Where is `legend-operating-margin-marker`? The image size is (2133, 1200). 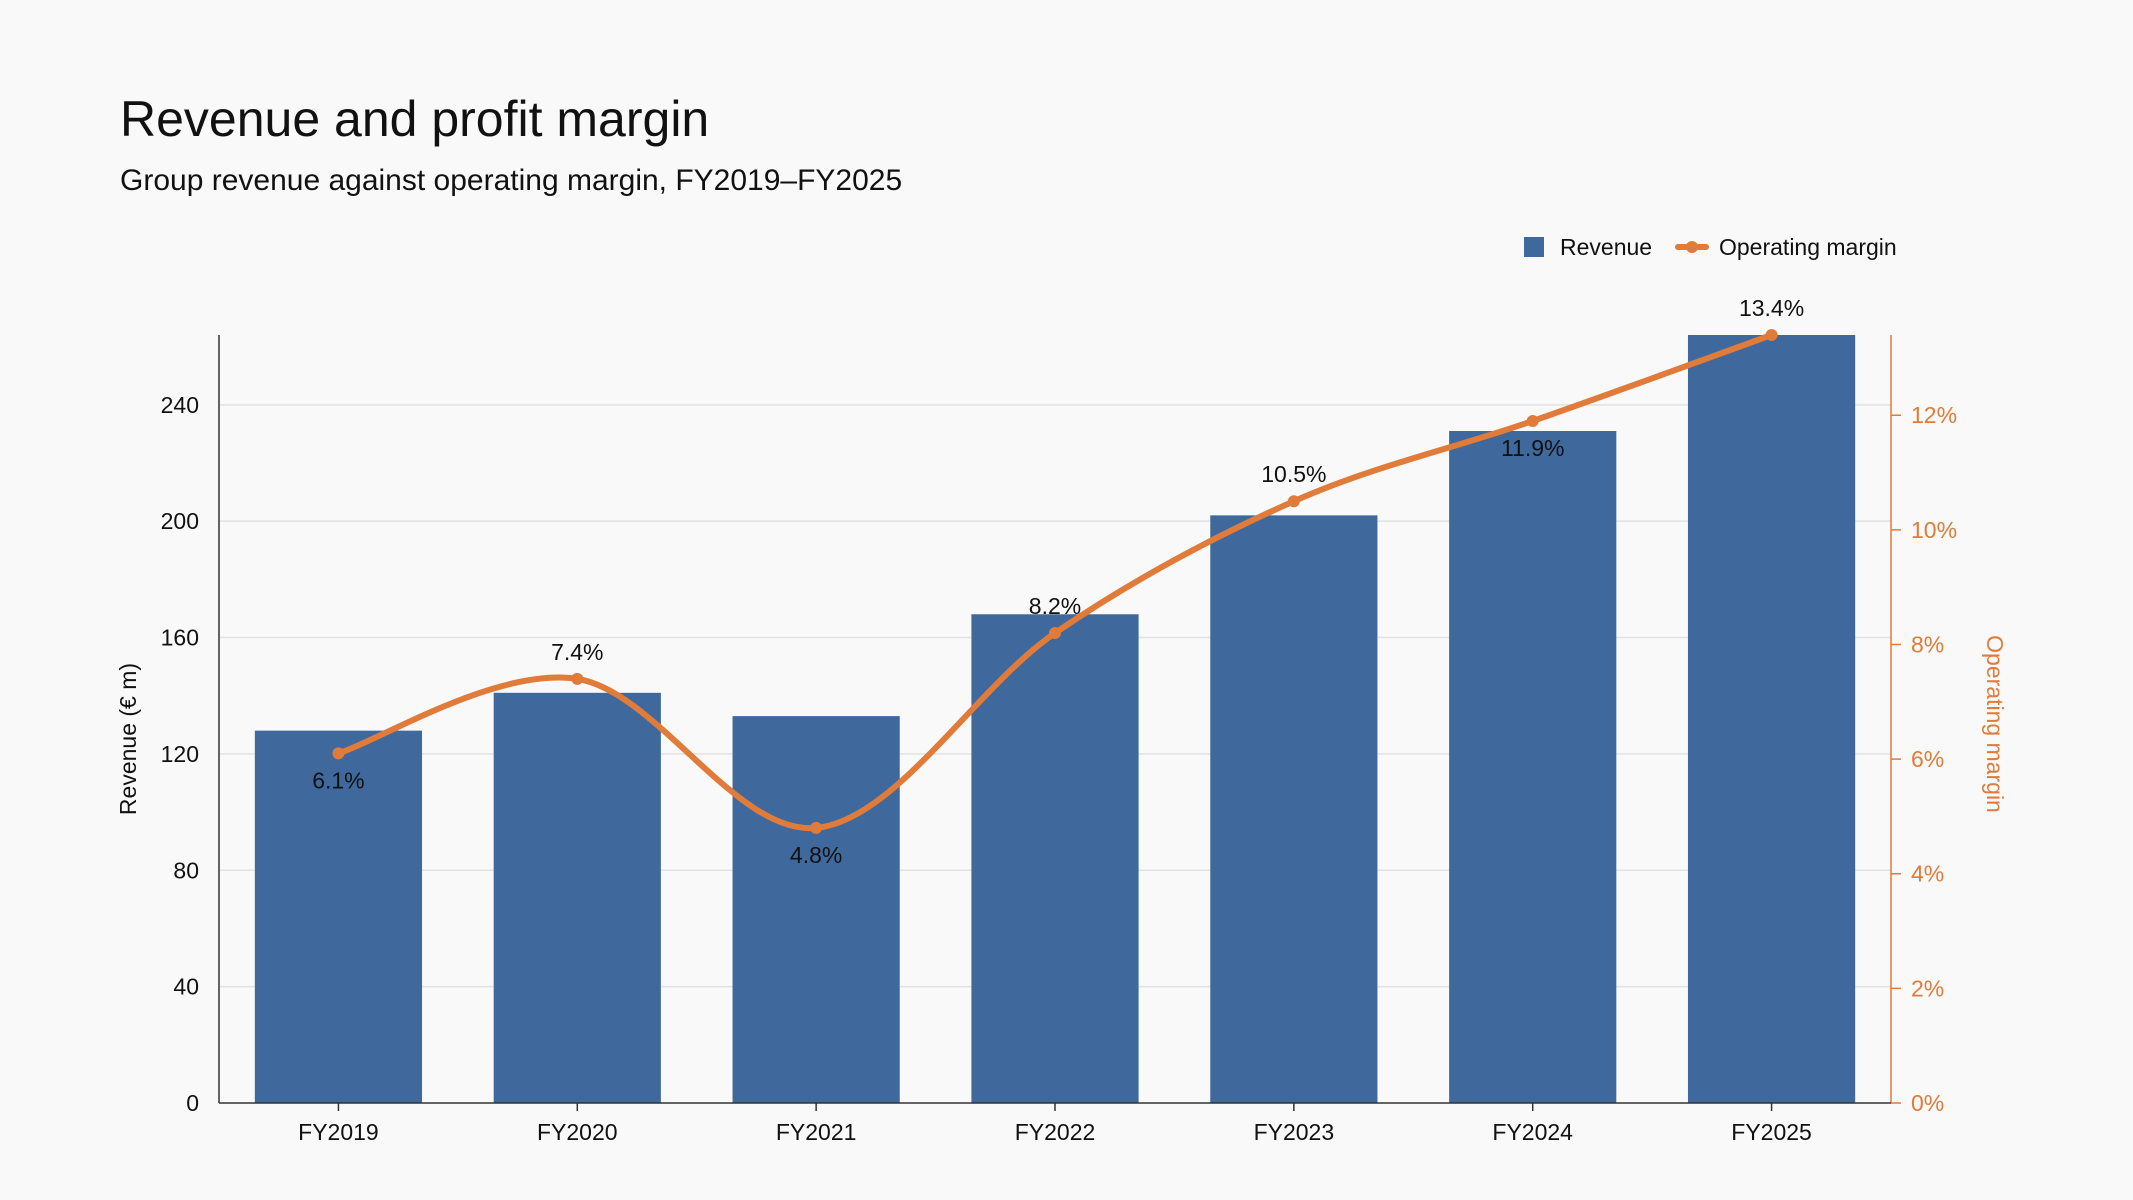 legend-operating-margin-marker is located at coordinates (1692, 247).